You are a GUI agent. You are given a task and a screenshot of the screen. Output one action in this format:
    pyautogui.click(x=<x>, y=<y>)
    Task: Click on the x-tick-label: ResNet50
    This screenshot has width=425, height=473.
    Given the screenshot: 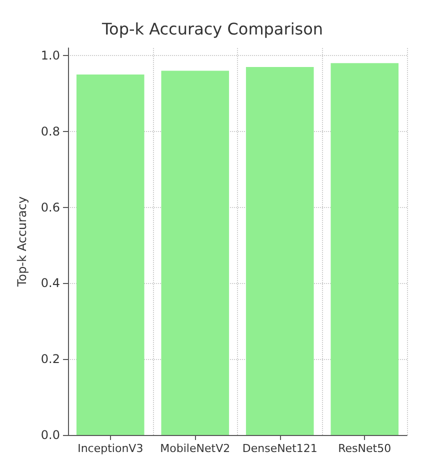 What is the action you would take?
    pyautogui.click(x=365, y=448)
    